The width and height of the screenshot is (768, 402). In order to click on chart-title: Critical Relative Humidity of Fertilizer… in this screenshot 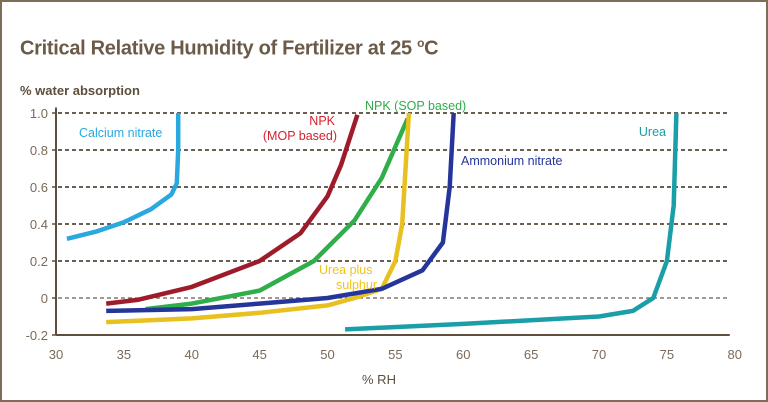, I will do `click(229, 48)`.